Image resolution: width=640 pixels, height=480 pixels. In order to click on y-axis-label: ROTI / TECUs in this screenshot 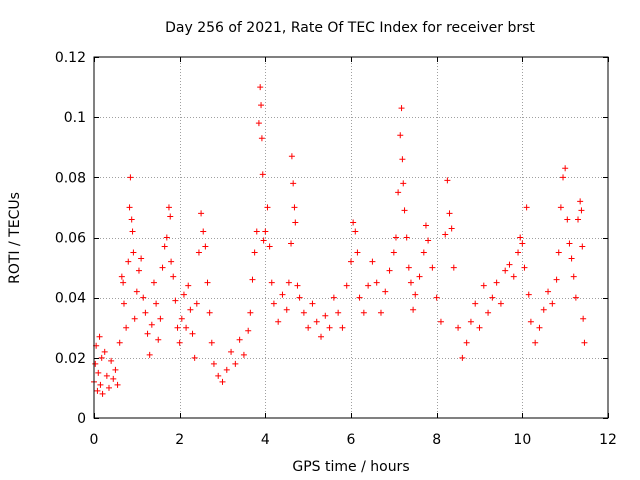, I will do `click(15, 238)`.